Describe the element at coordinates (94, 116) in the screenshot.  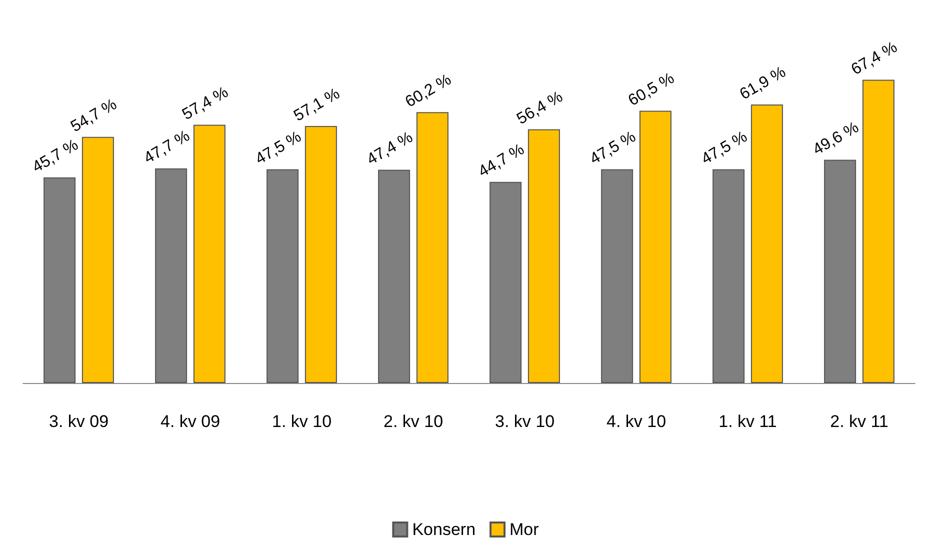
I see `data-label: 54,7 %` at that location.